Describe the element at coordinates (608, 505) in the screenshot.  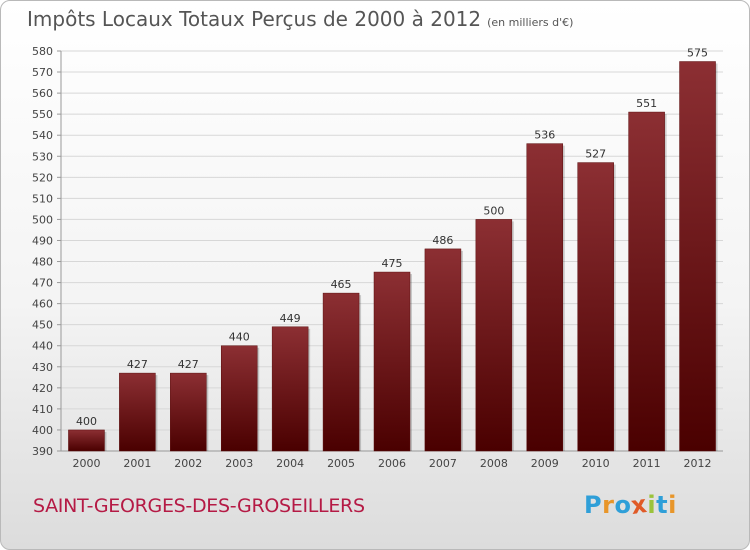
I see `logo-letter: r` at that location.